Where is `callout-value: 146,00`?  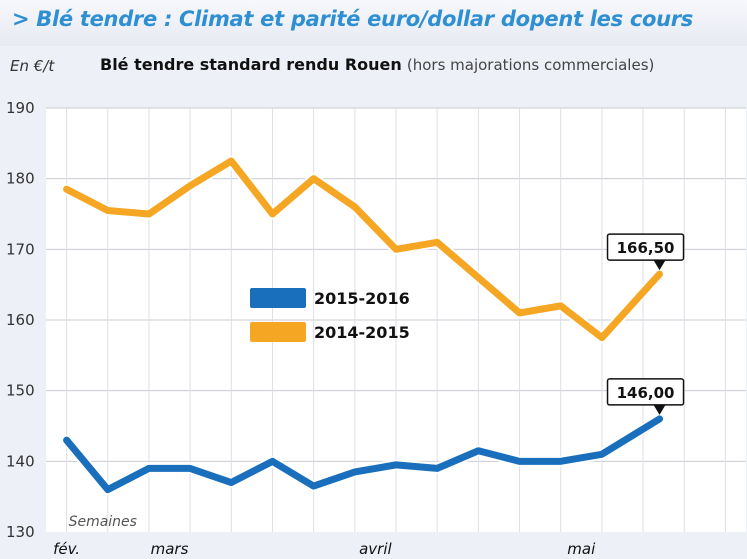 callout-value: 146,00 is located at coordinates (646, 393).